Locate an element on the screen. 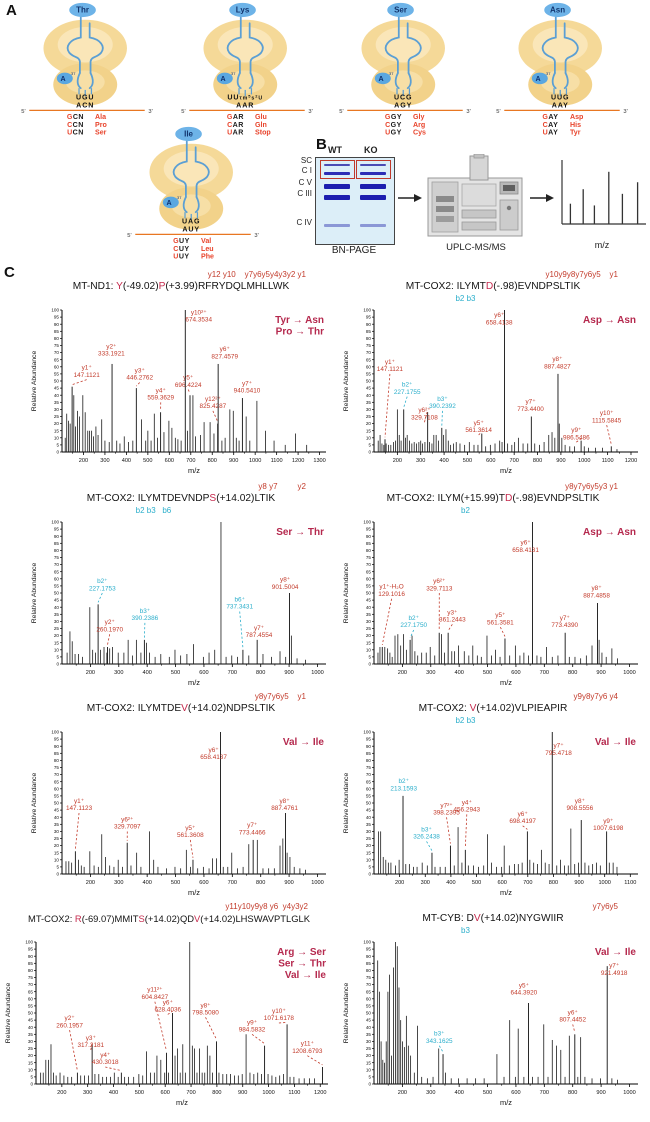 This screenshot has height=1122, width=650. svg-text: 329.7108 is located at coordinates (424, 417).